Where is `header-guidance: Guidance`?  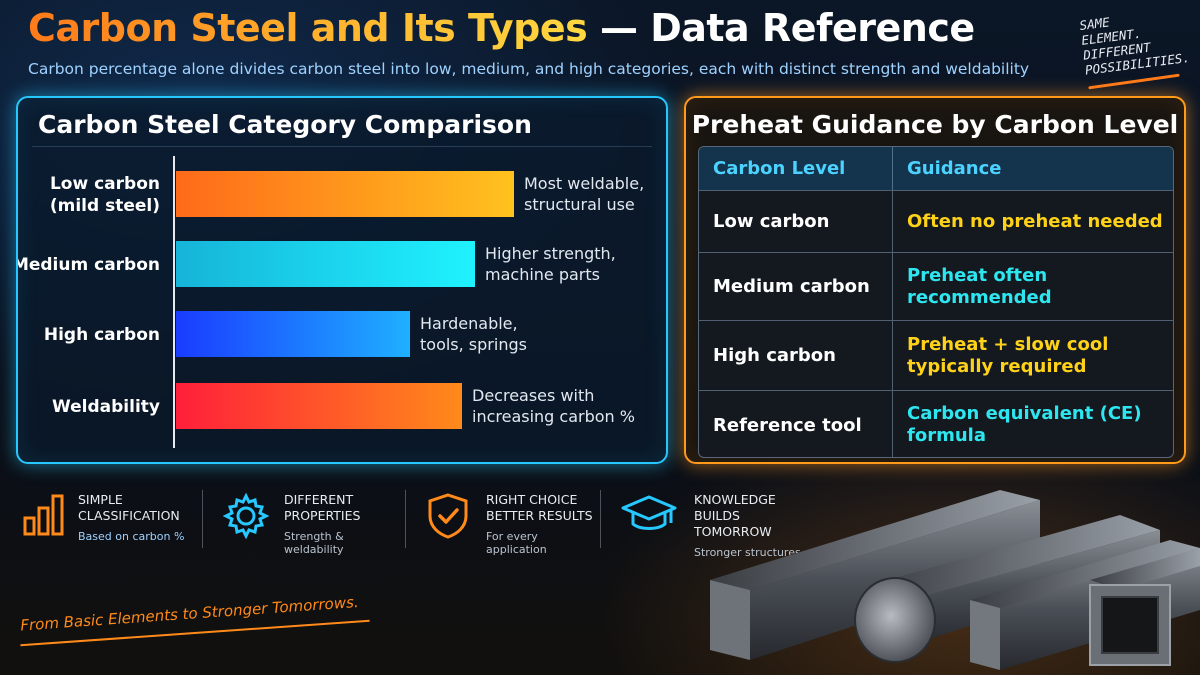
header-guidance: Guidance is located at coordinates (954, 168).